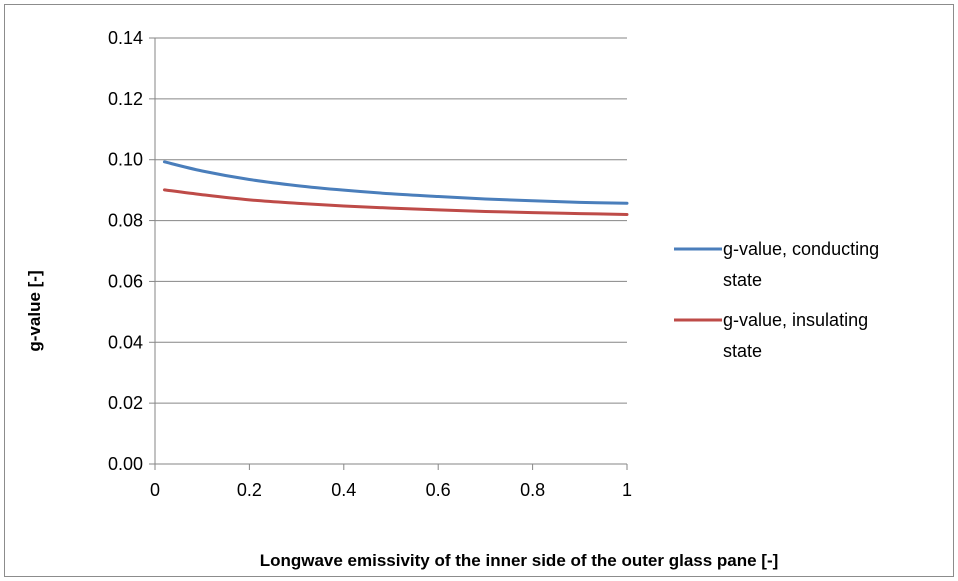 This screenshot has height=581, width=958. Describe the element at coordinates (125, 281) in the screenshot. I see `y-tick-label: 0.06` at that location.